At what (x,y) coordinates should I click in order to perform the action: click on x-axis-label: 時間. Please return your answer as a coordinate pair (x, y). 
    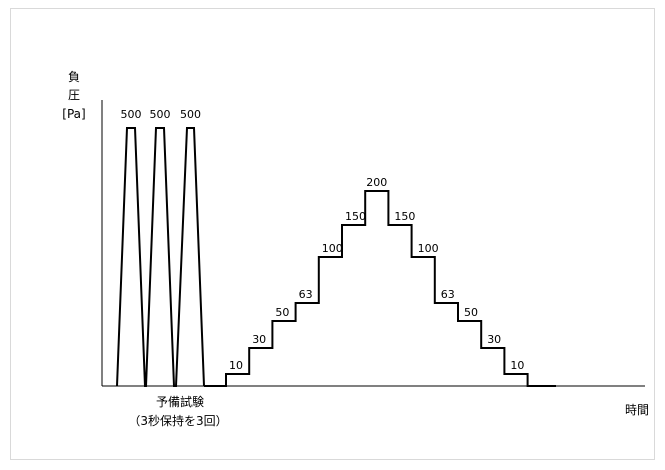
    Looking at the image, I should click on (637, 410).